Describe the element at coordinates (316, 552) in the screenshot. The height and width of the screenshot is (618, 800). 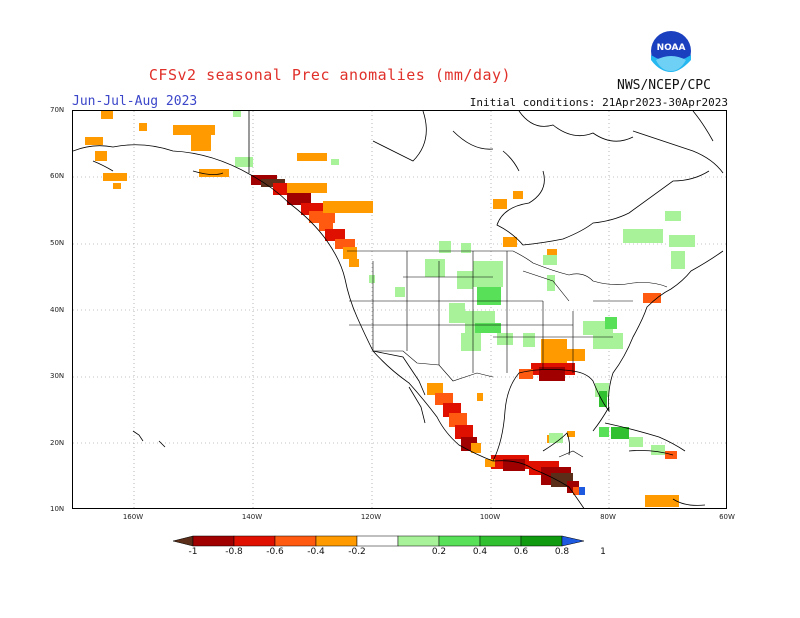
I see `colorbar-label: -0.4` at that location.